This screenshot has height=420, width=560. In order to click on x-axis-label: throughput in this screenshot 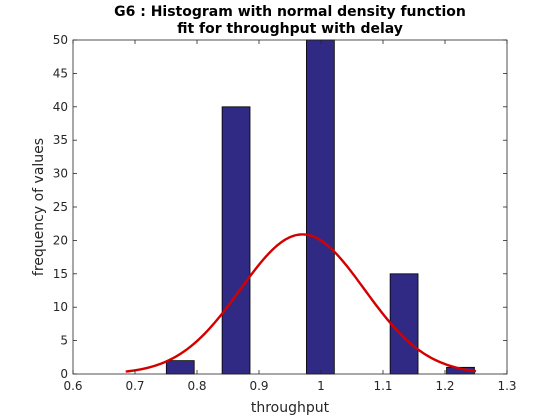, I will do `click(290, 408)`.